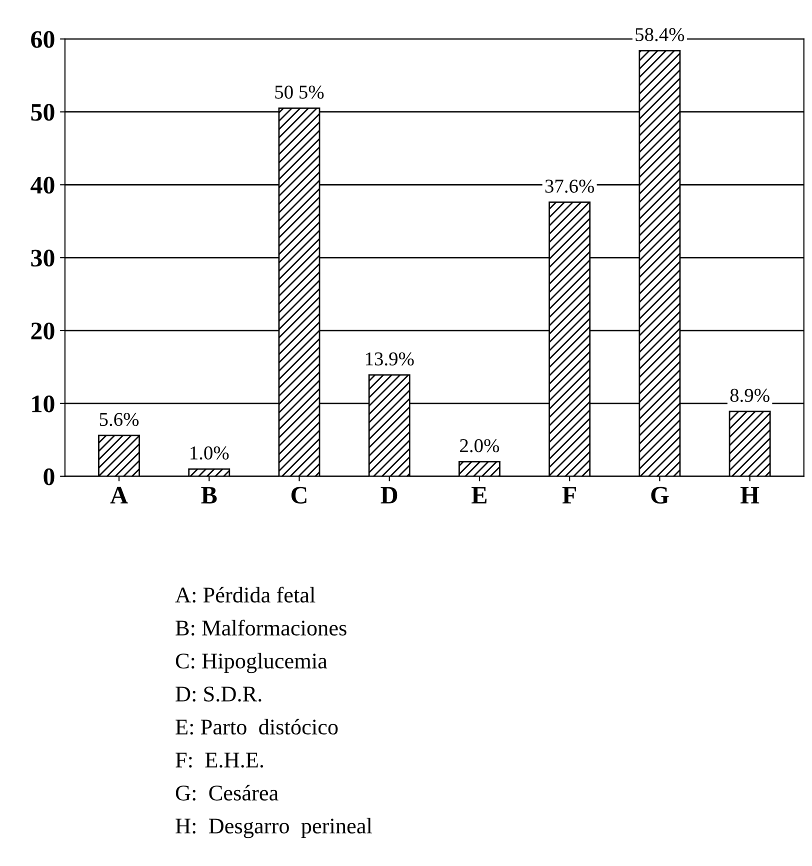  I want to click on text: C: Hipoglucemia, so click(252, 663).